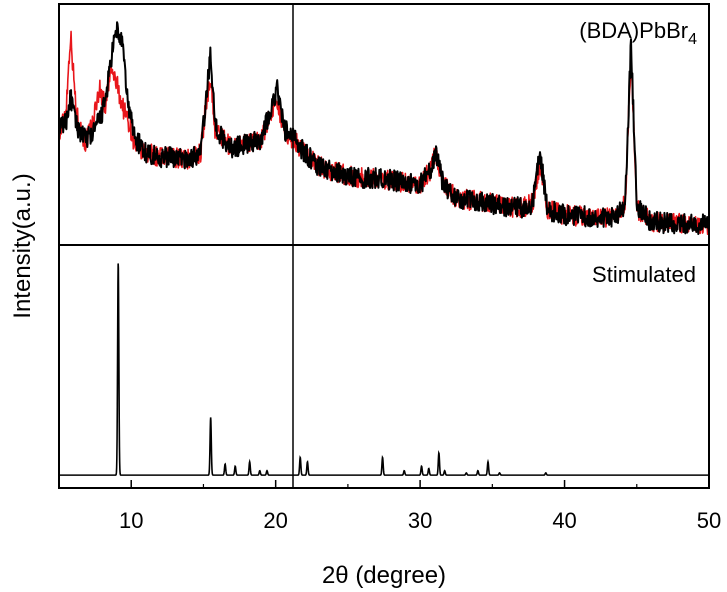  Describe the element at coordinates (709, 520) in the screenshot. I see `x-tick-label: 50` at that location.